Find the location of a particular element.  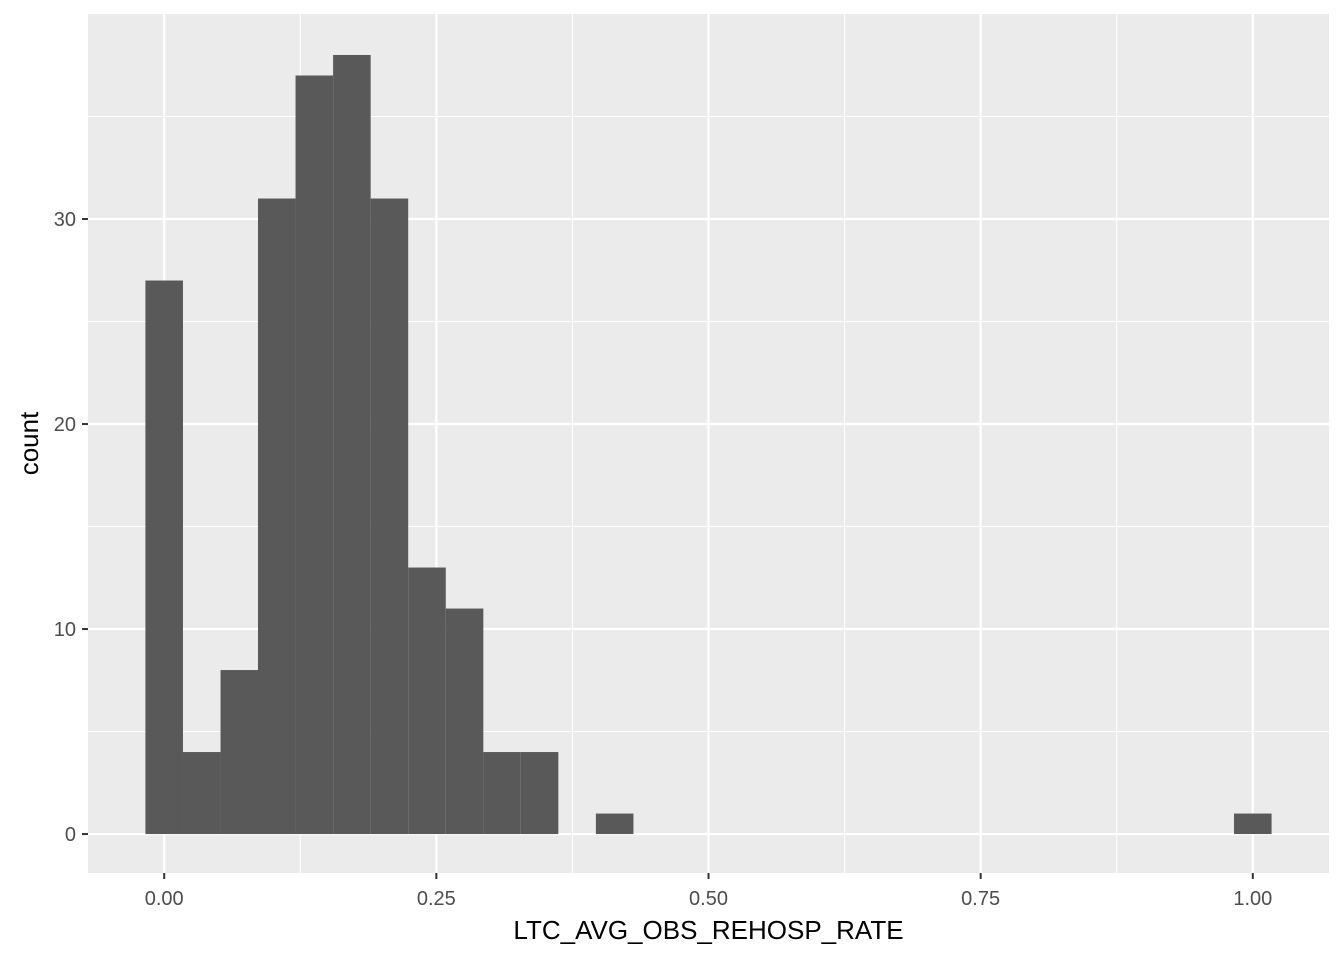

x-tick-label: 0.50 is located at coordinates (708, 899).